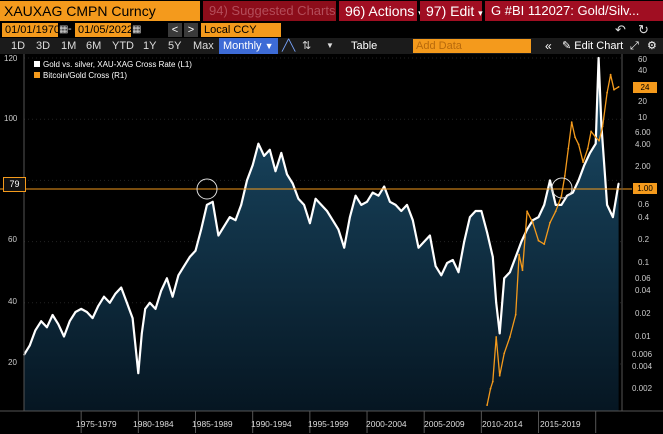 This screenshot has width=663, height=434. I want to click on edit-menu: 97) Edit ▾, so click(451, 11).